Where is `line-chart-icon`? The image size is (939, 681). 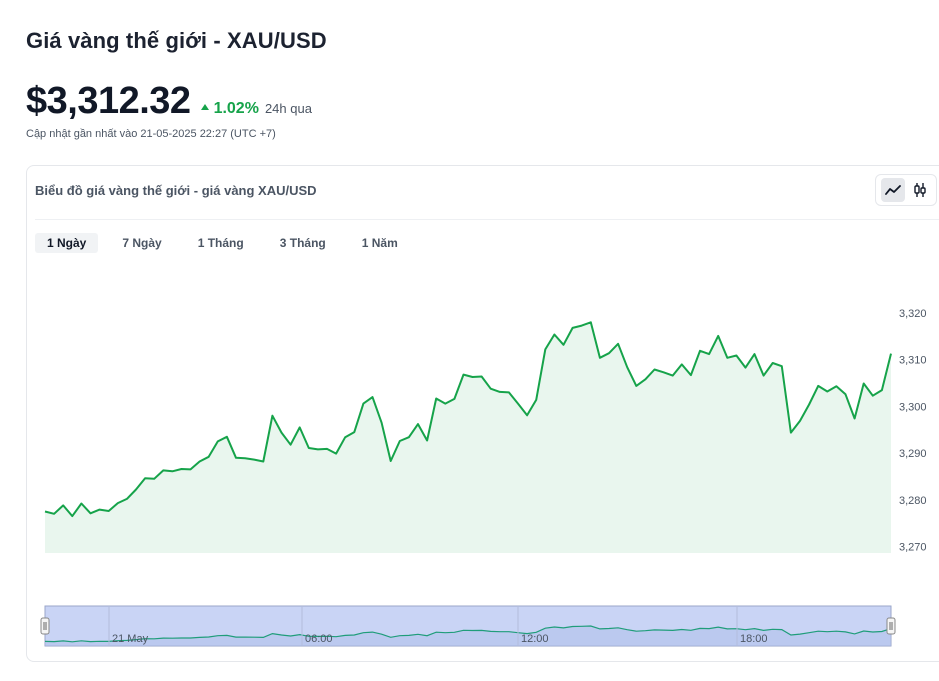 line-chart-icon is located at coordinates (892, 190).